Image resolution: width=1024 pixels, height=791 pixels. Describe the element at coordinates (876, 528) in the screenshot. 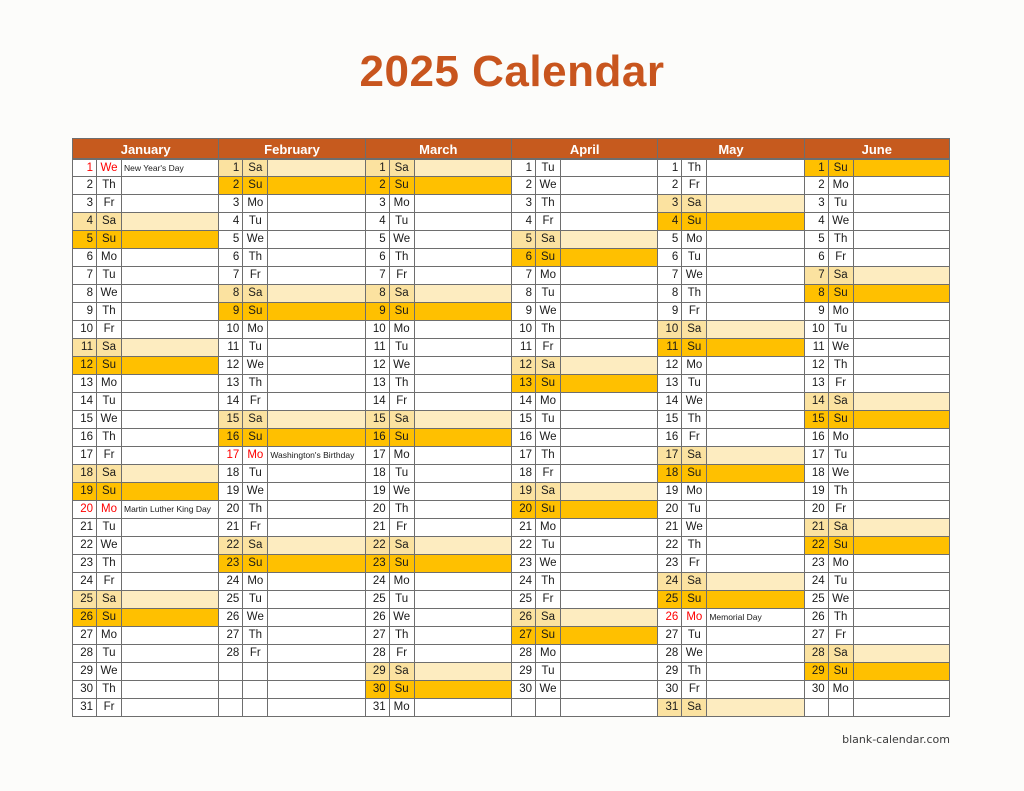

I see `day-row: 21 Sa` at that location.